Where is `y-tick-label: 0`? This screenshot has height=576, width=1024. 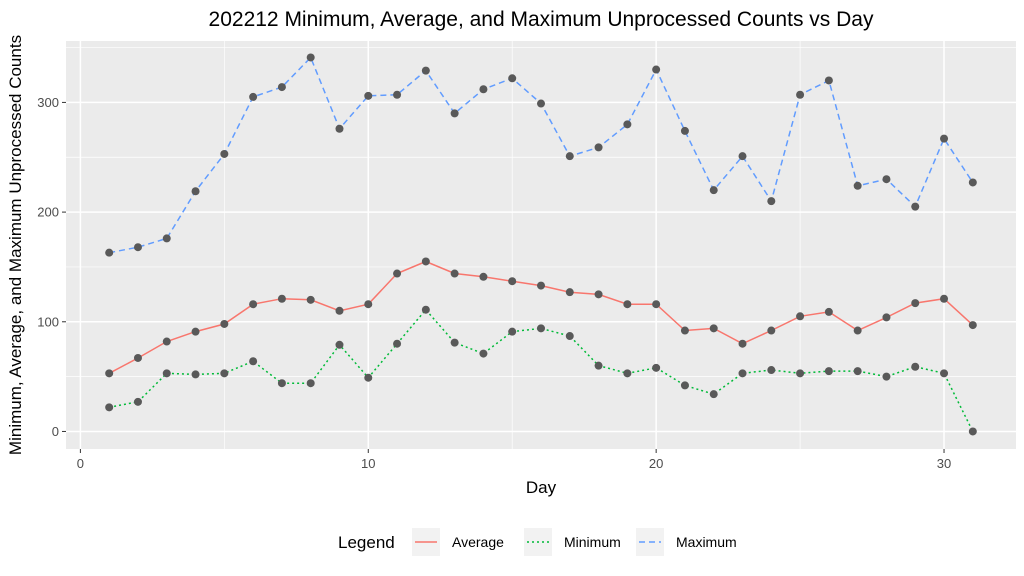
y-tick-label: 0 is located at coordinates (55, 431).